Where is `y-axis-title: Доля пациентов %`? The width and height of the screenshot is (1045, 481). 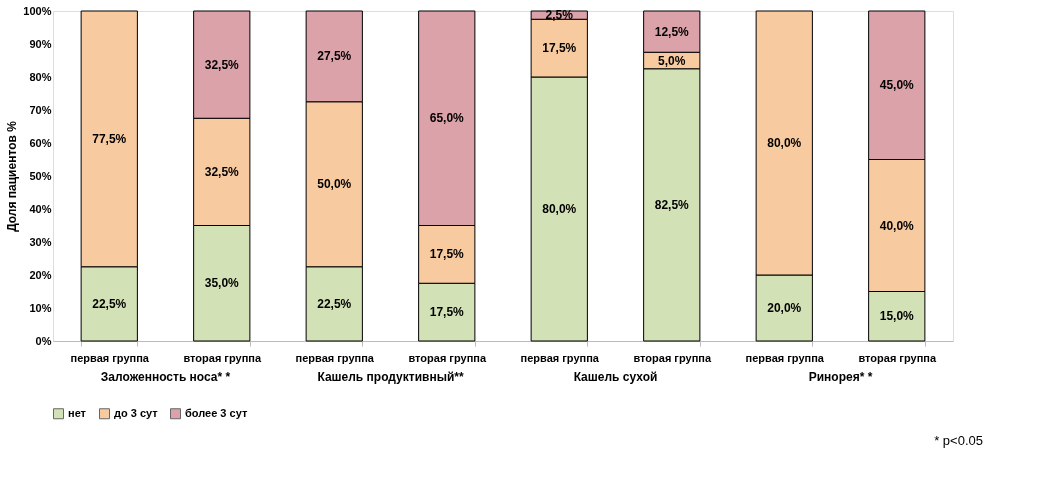 y-axis-title: Доля пациентов % is located at coordinates (12, 176).